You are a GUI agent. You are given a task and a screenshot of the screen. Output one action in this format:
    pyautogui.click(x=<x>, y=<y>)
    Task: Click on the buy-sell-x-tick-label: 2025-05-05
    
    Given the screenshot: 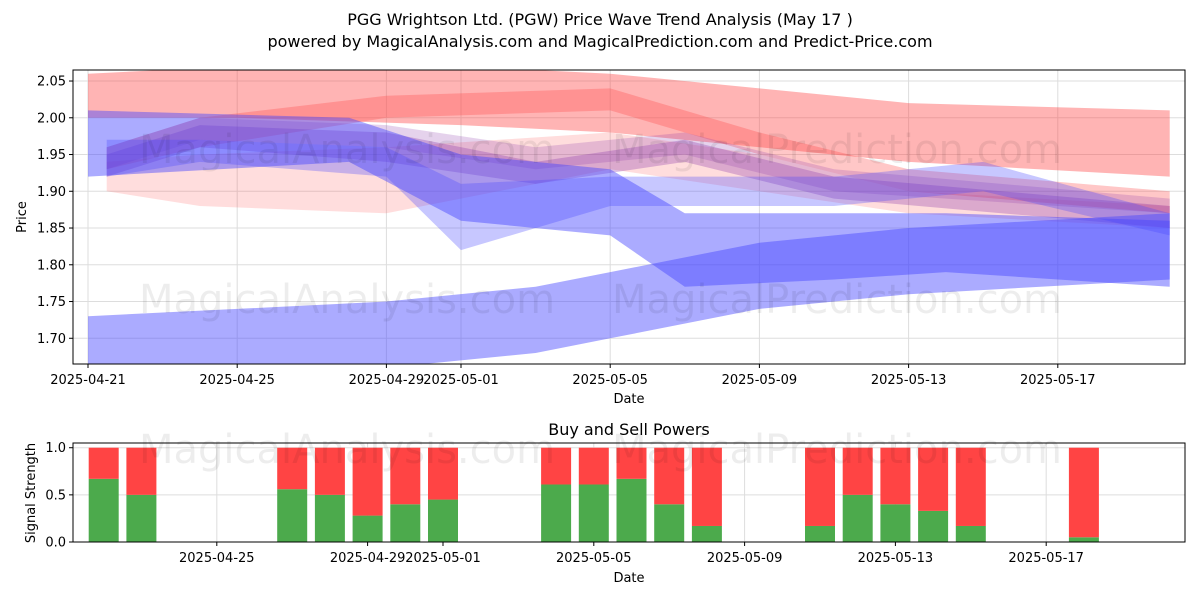 What is the action you would take?
    pyautogui.click(x=594, y=558)
    